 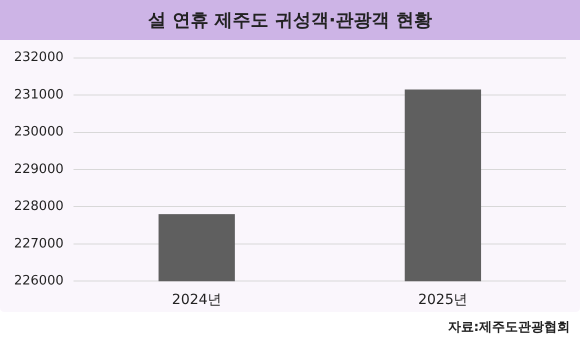 I want to click on y-tick-label: 227000, so click(x=39, y=244).